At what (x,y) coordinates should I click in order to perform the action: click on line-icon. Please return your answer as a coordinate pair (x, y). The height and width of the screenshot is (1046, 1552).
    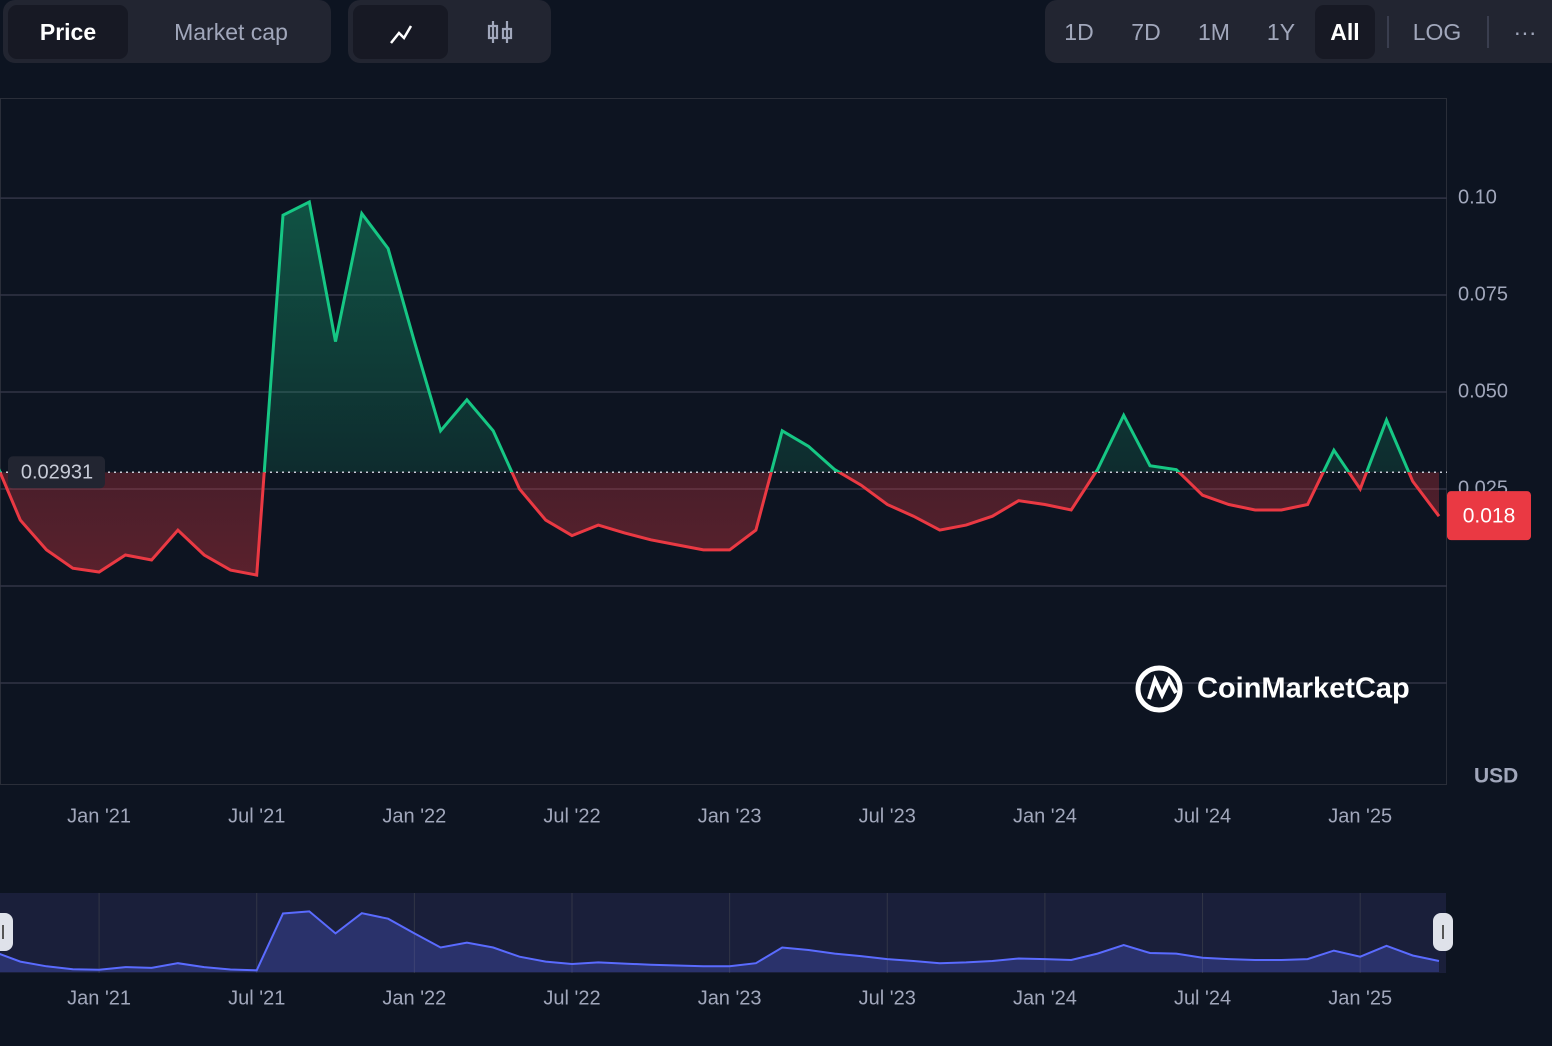
    Looking at the image, I should click on (401, 34).